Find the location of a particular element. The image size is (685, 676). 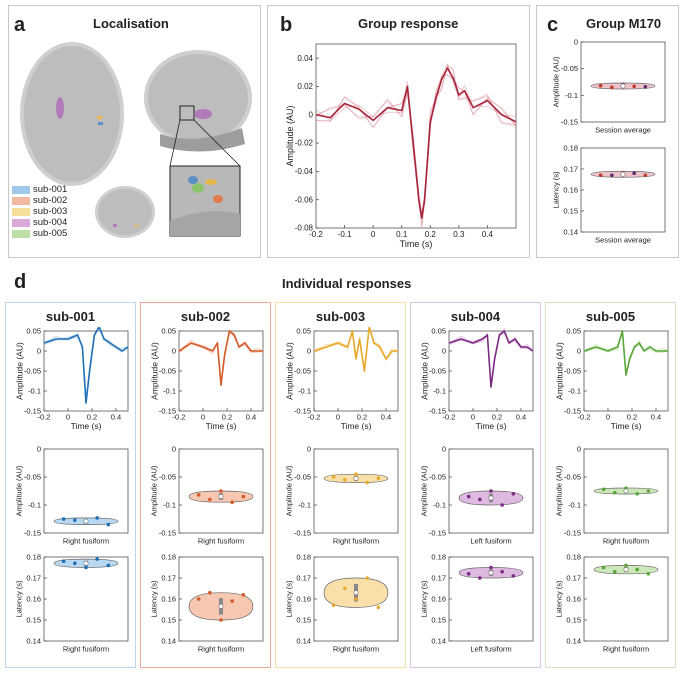

coronal-brain-view is located at coordinates (125, 212).